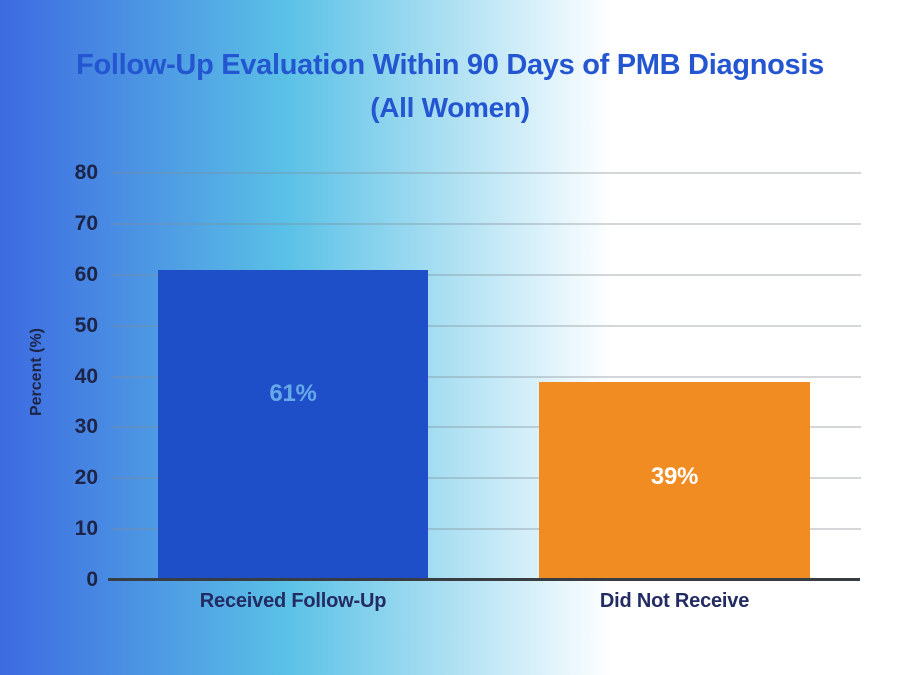  I want to click on y-tick-30: 30, so click(86, 427).